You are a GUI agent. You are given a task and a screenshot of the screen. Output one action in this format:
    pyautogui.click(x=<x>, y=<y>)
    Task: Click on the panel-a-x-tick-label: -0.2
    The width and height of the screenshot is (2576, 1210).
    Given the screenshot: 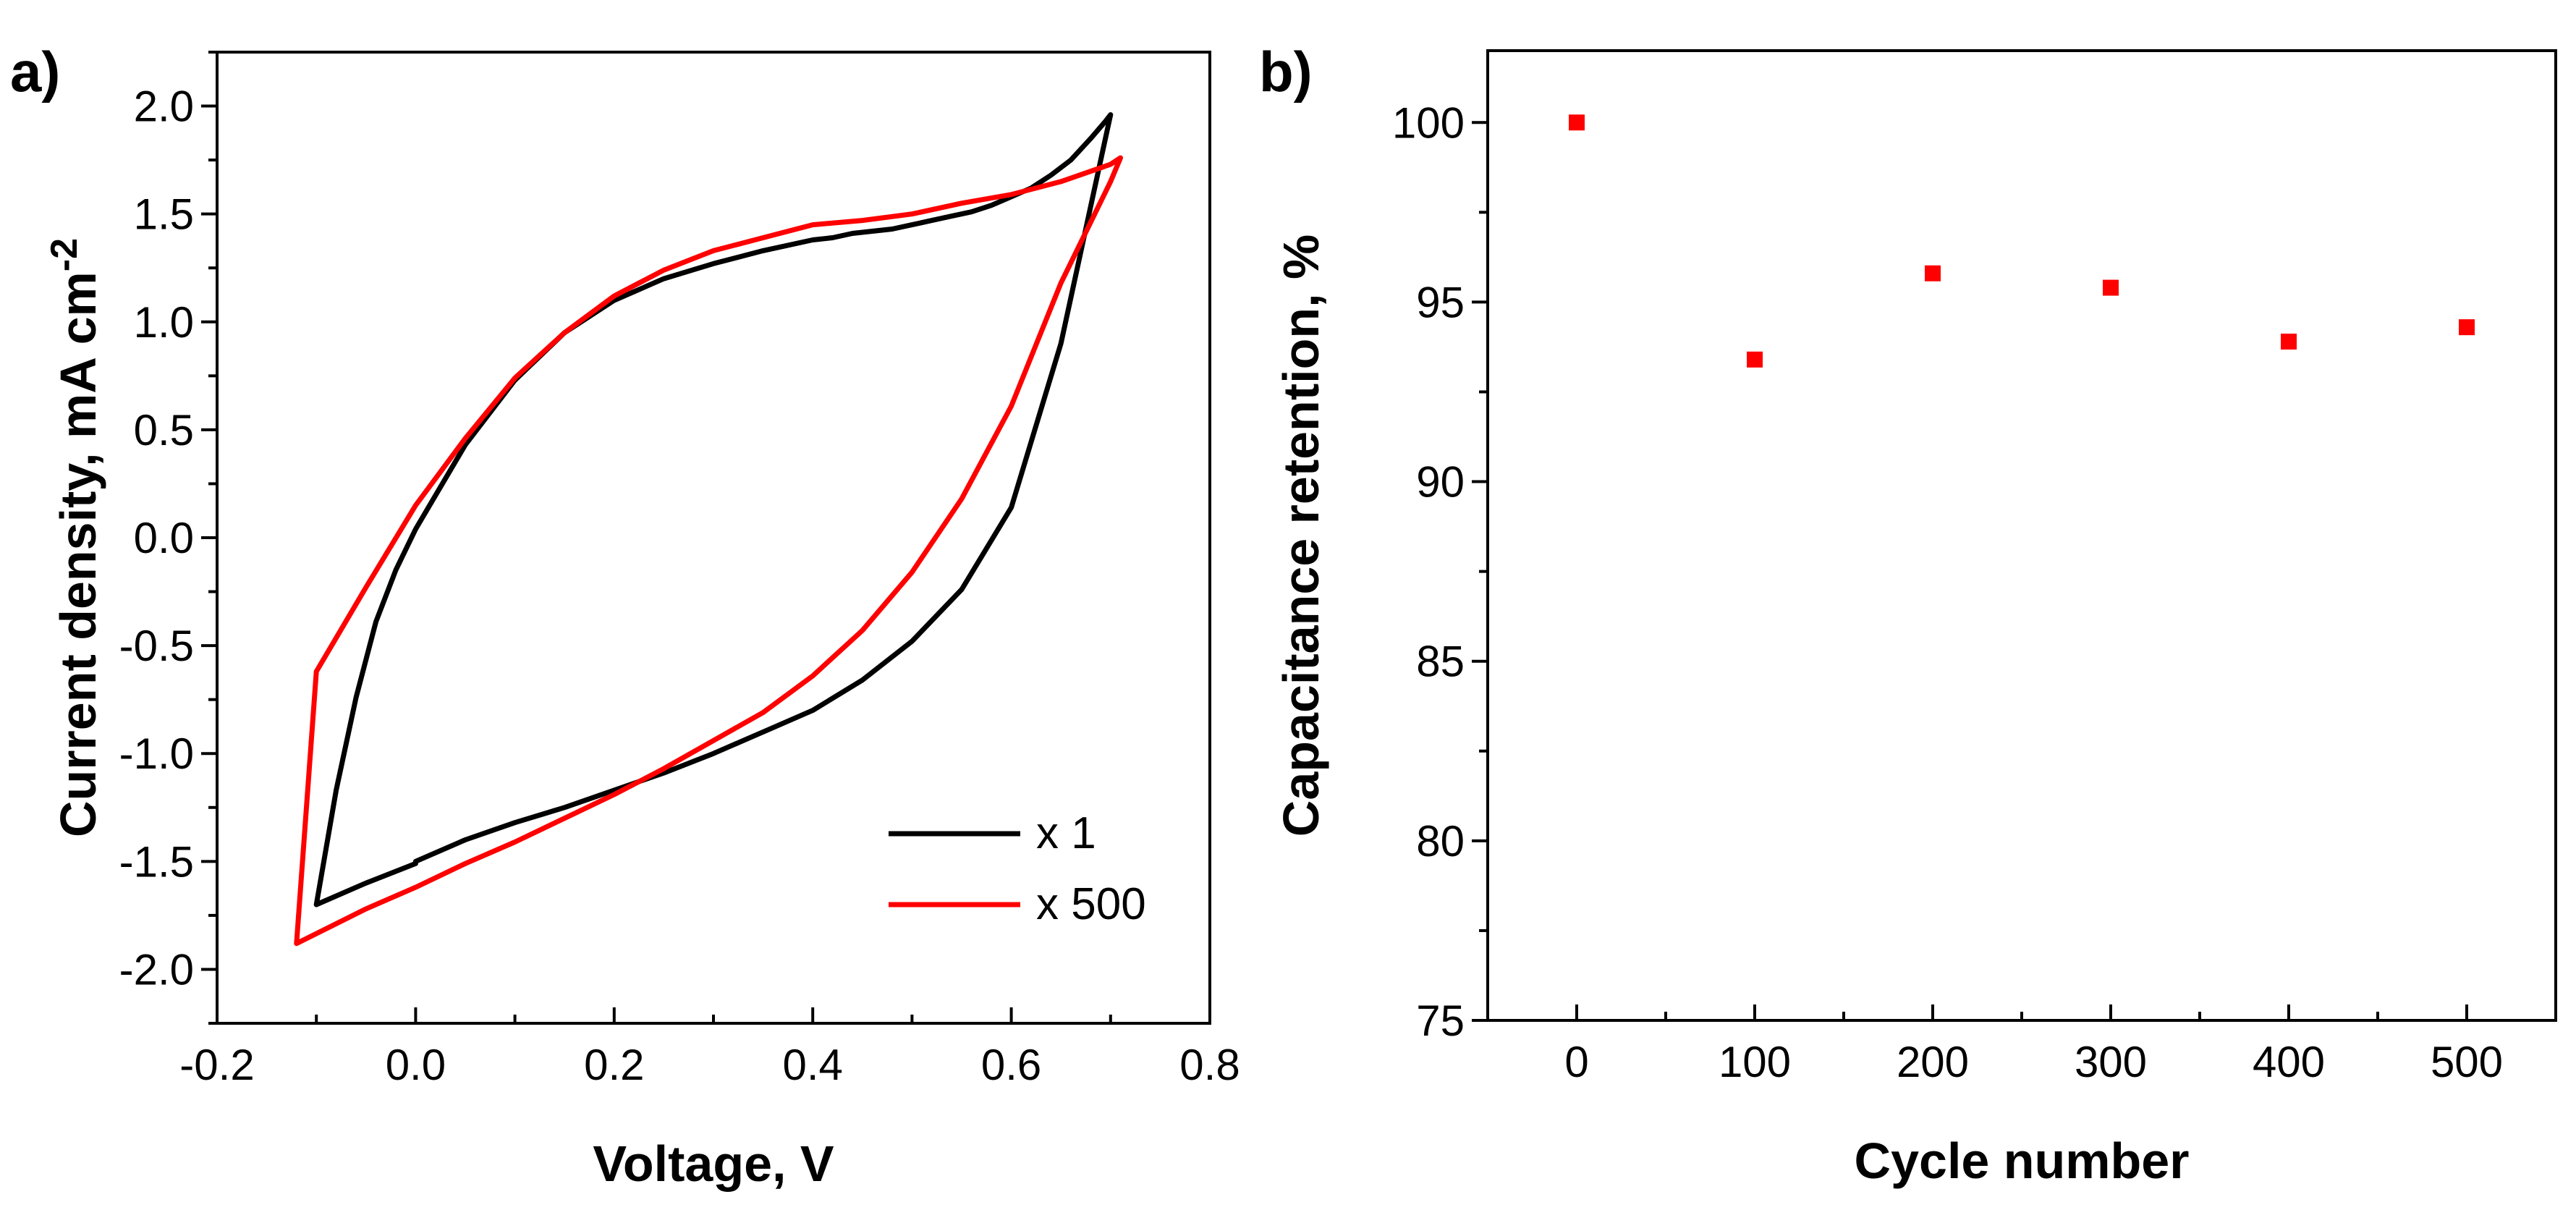 What is the action you would take?
    pyautogui.click(x=217, y=1065)
    